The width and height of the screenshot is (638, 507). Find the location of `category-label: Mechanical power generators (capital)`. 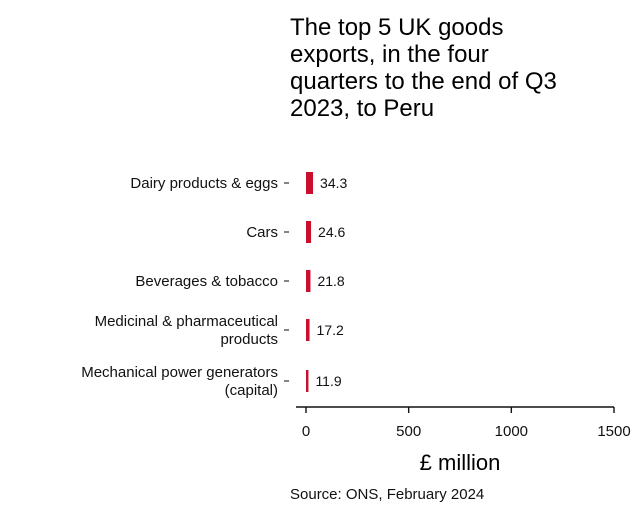

category-label: Mechanical power generators (capital) is located at coordinates (179, 381).